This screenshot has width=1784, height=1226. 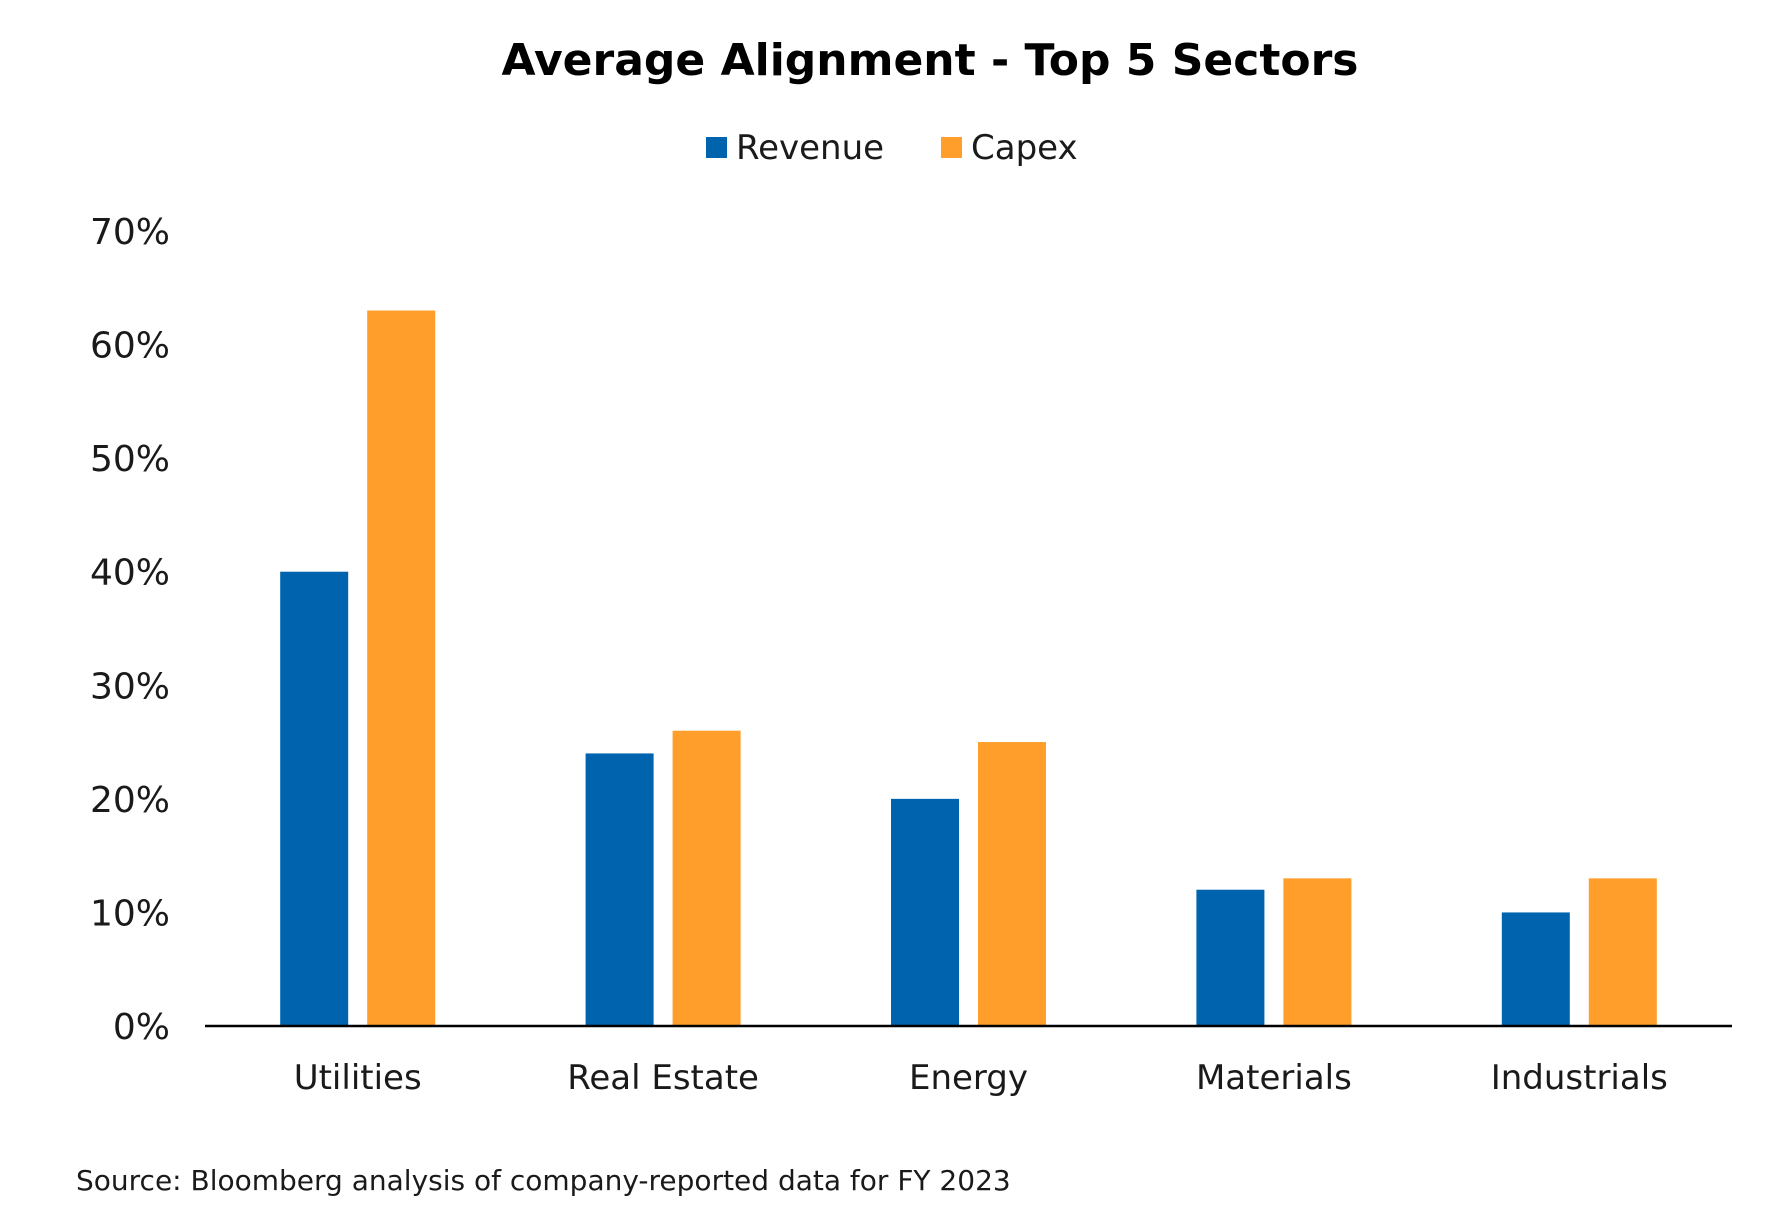 I want to click on bar-revenue-materials, so click(x=1230, y=957).